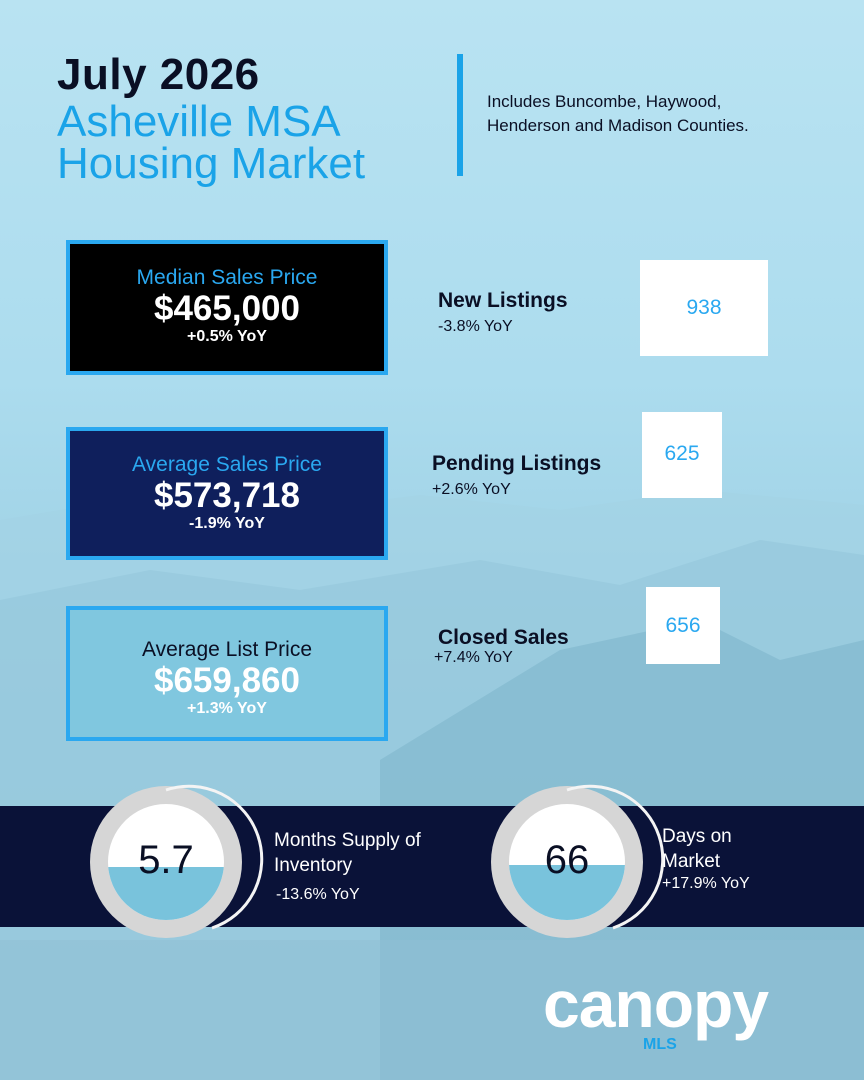  Describe the element at coordinates (697, 849) in the screenshot. I see `gauge-label: Days on Market` at that location.